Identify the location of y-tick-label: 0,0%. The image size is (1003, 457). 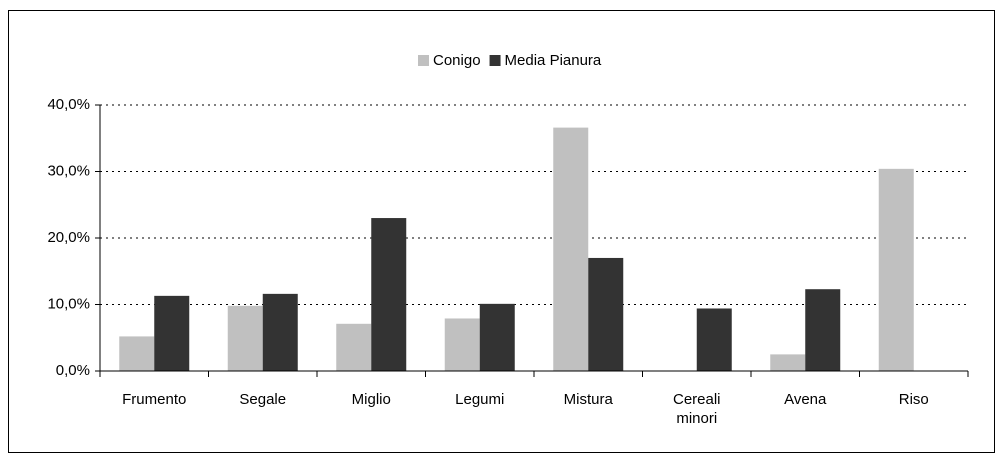
(73, 370).